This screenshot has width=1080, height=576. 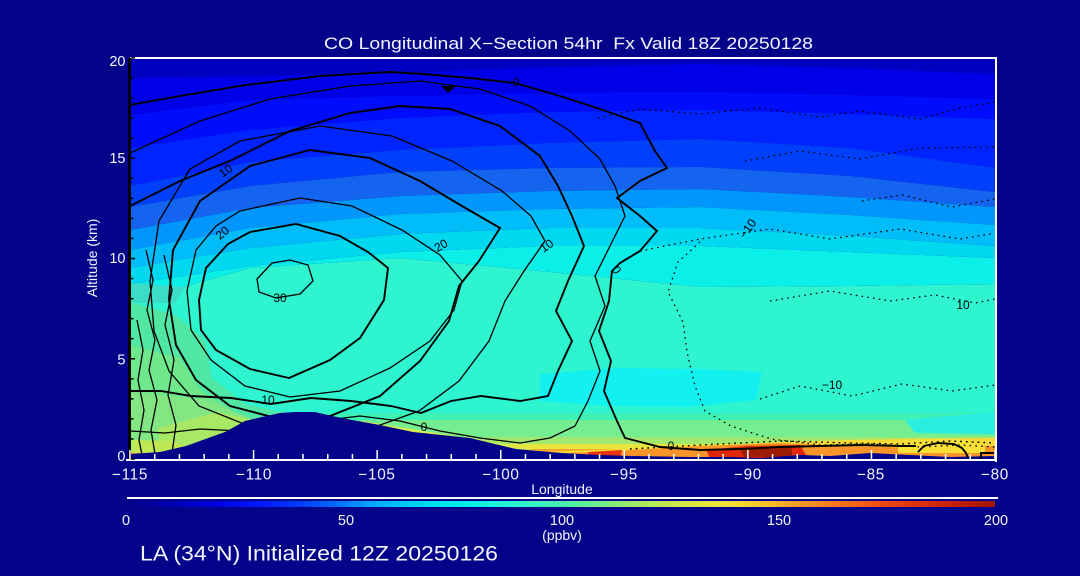 What do you see at coordinates (319, 554) in the screenshot?
I see `svg-text:LA (34°N) Initialized 12Z 2025: LA (34°N) Initialized 12Z 20250126` at bounding box center [319, 554].